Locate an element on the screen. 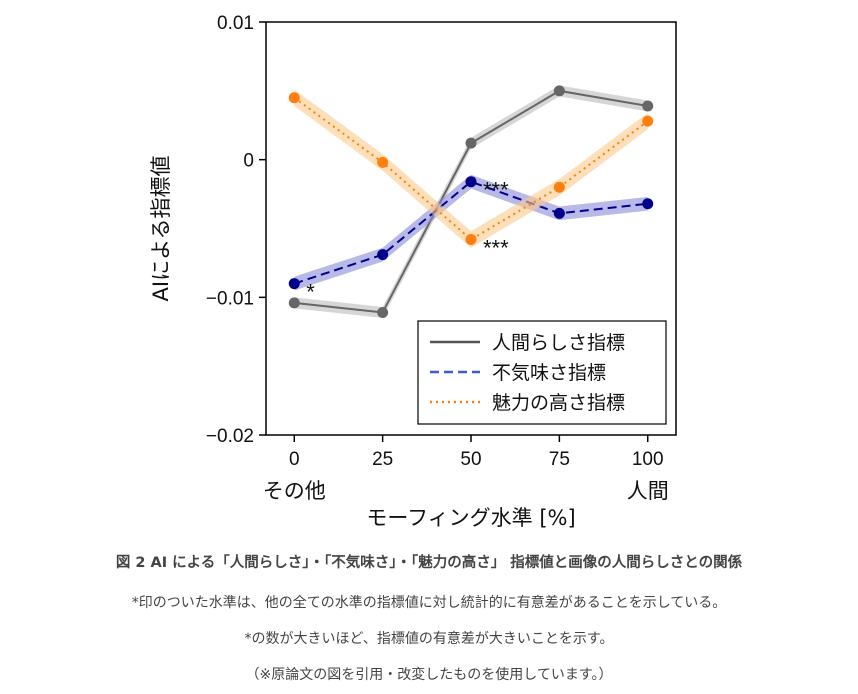  figure-caption-note-source: （※原論文の図を引用・改変したものを使用しています。） is located at coordinates (429, 675).